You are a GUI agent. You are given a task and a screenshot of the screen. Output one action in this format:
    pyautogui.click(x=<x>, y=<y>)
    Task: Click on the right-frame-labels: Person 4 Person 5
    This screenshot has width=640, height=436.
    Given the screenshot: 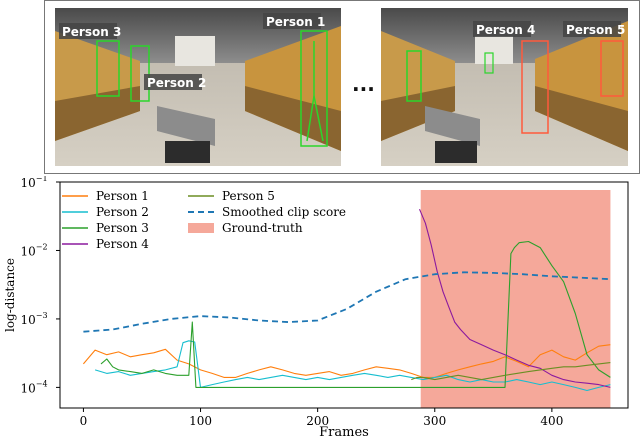 What is the action you would take?
    pyautogui.click(x=549, y=29)
    